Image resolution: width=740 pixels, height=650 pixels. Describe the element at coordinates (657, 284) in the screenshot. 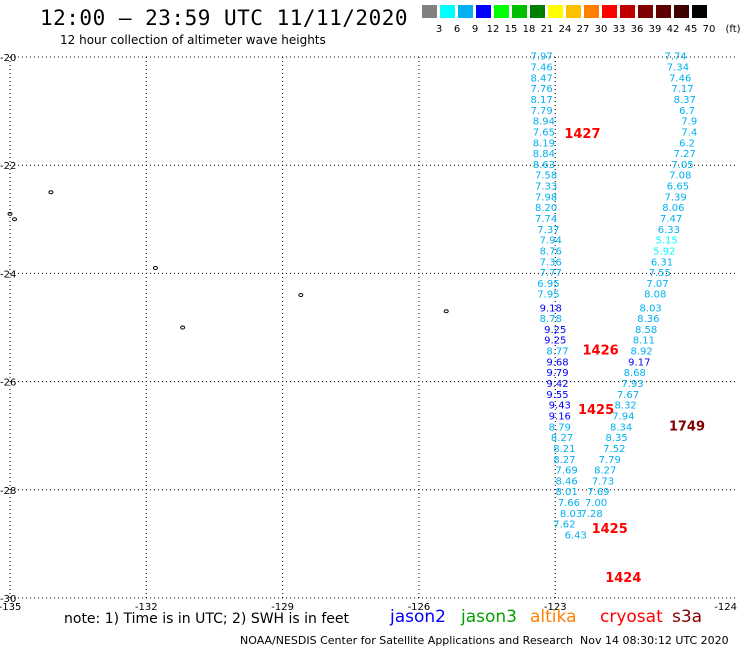

I see `wave-height-label: 7.07` at that location.